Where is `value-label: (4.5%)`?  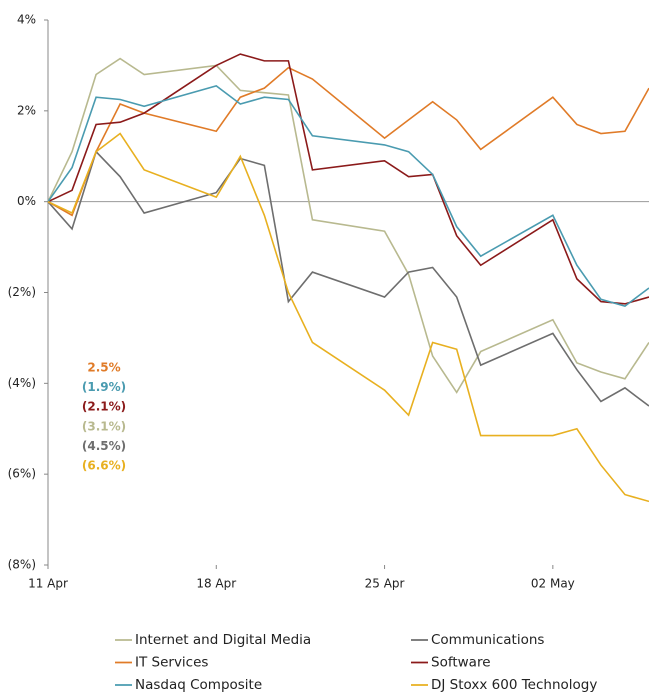
value-label: (4.5%) is located at coordinates (104, 446).